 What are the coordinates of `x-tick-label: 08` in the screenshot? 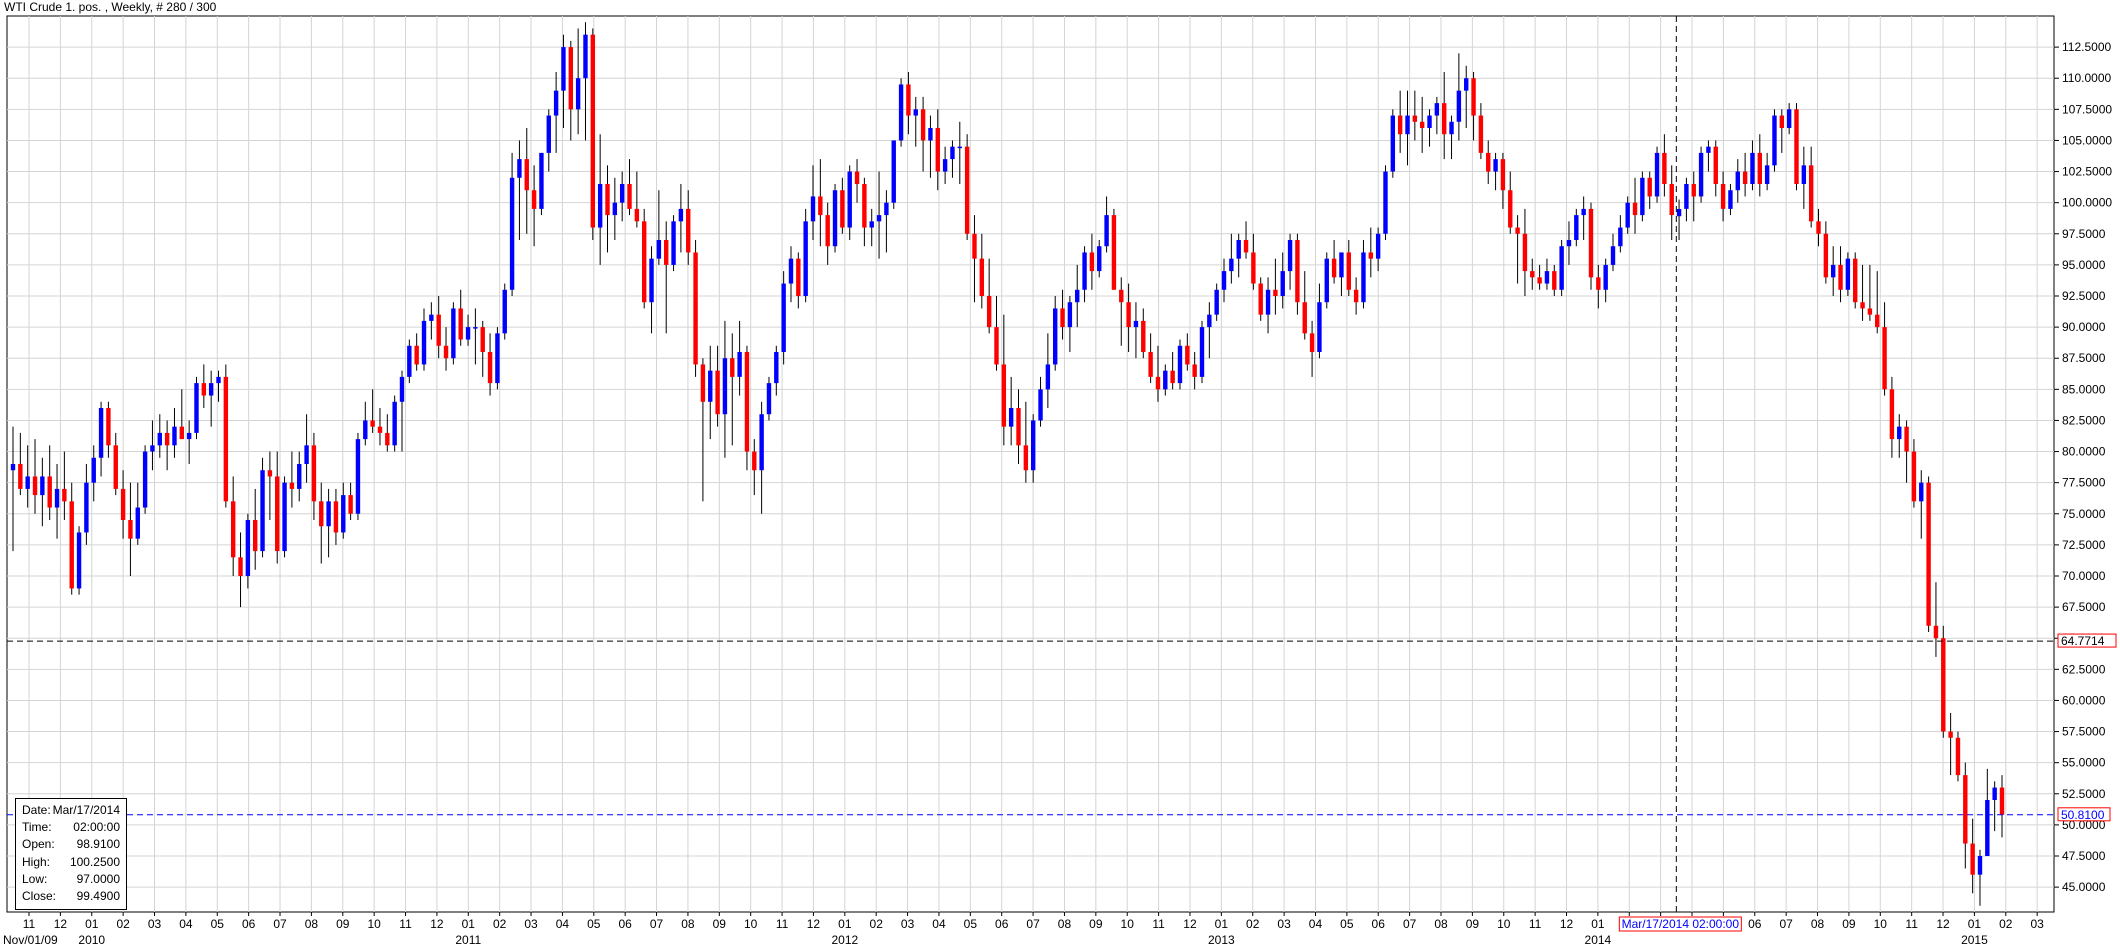 It's located at (312, 924).